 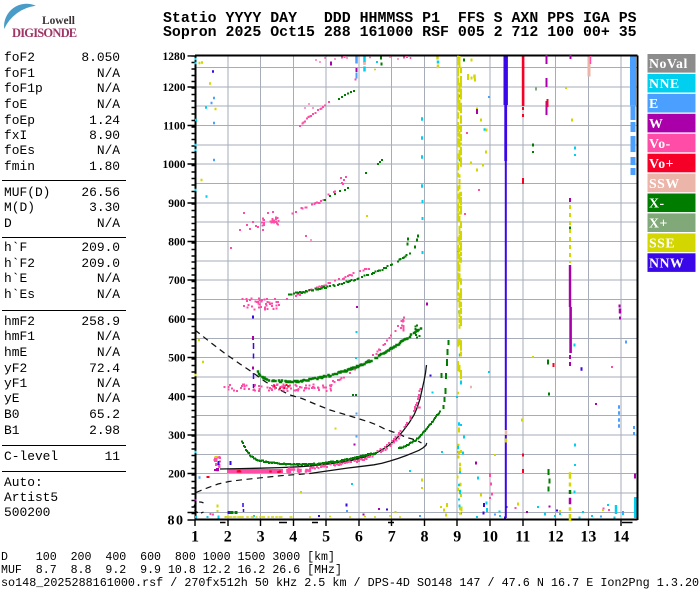 I want to click on svg-text: DIGISONDE, so click(x=44, y=33).